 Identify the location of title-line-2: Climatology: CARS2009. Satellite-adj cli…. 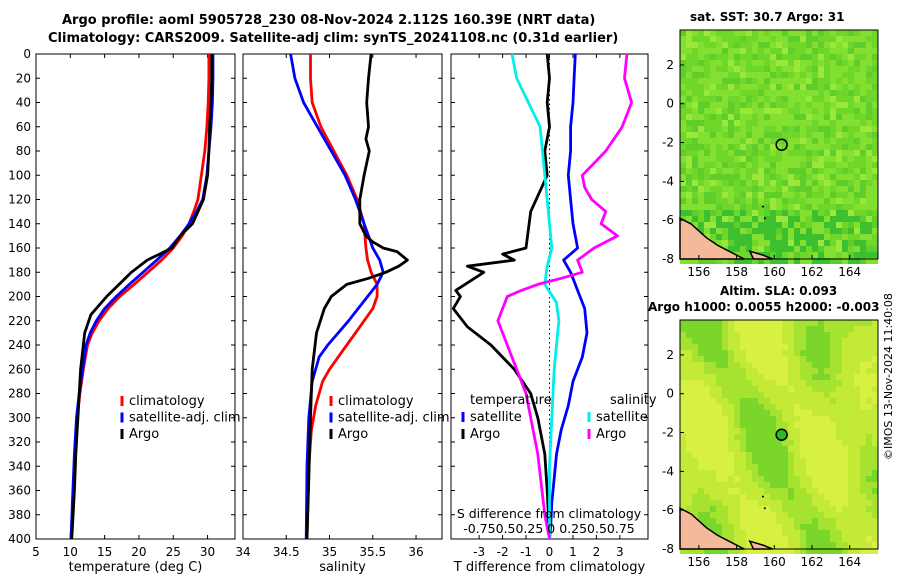
(333, 38).